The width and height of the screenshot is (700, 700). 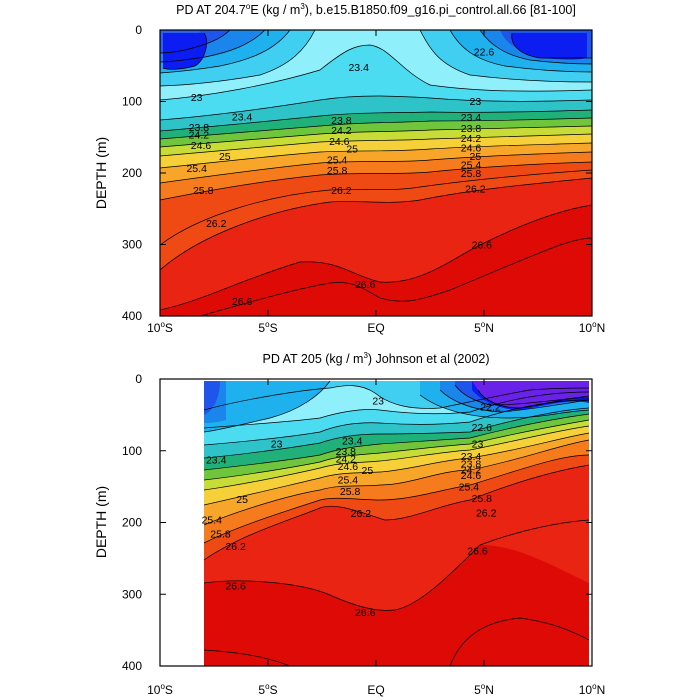 What do you see at coordinates (490, 407) in the screenshot?
I see `contour-label: 22.2` at bounding box center [490, 407].